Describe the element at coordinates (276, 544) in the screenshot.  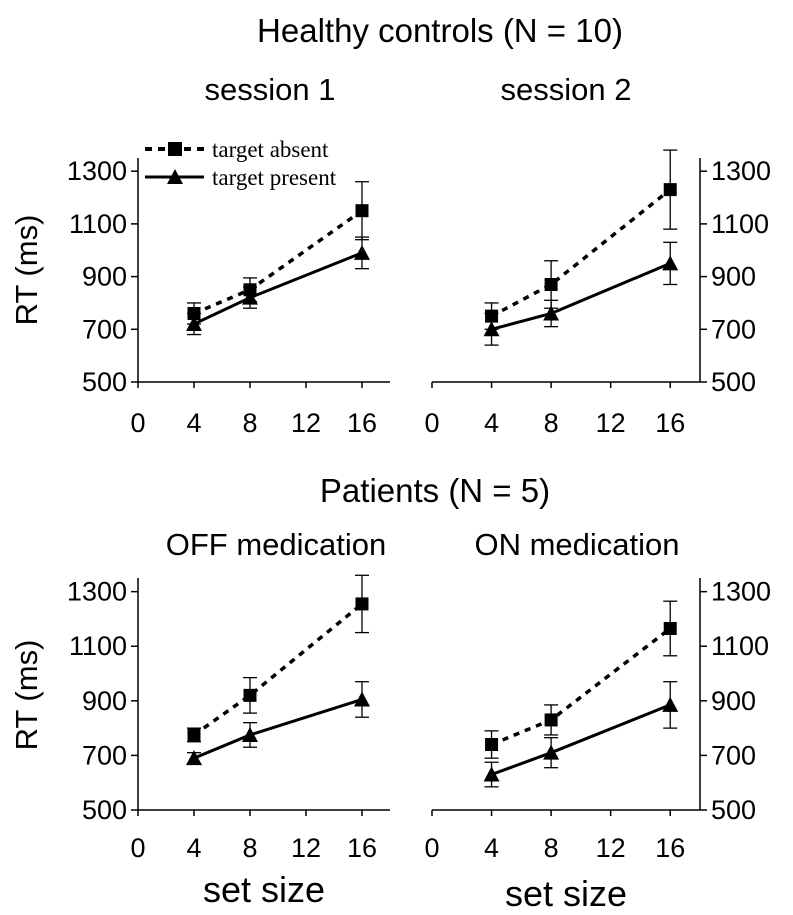
I see `panel-title: OFF medication` at that location.